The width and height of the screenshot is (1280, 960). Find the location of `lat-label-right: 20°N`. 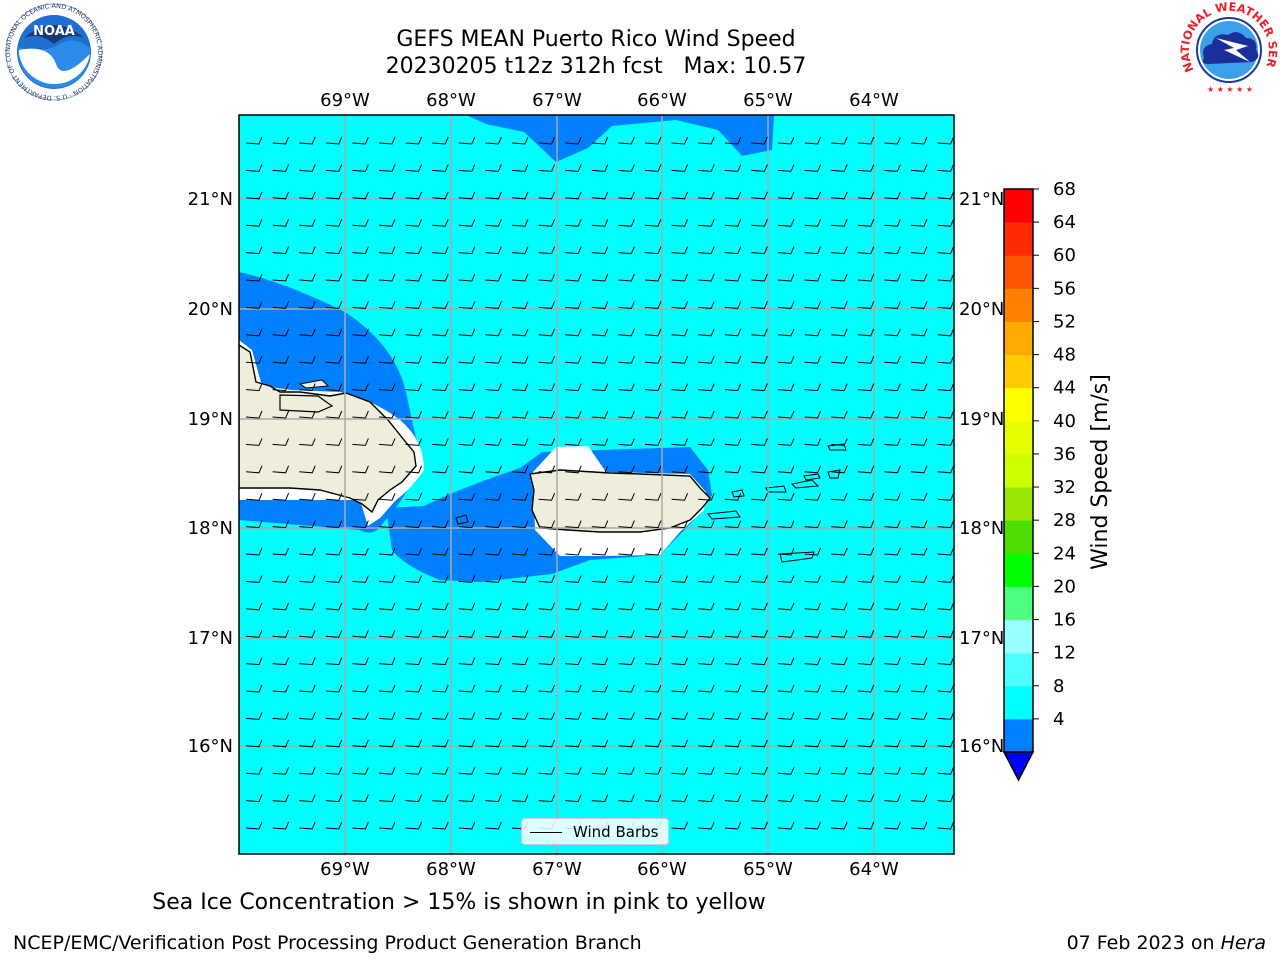

lat-label-right: 20°N is located at coordinates (981, 309).